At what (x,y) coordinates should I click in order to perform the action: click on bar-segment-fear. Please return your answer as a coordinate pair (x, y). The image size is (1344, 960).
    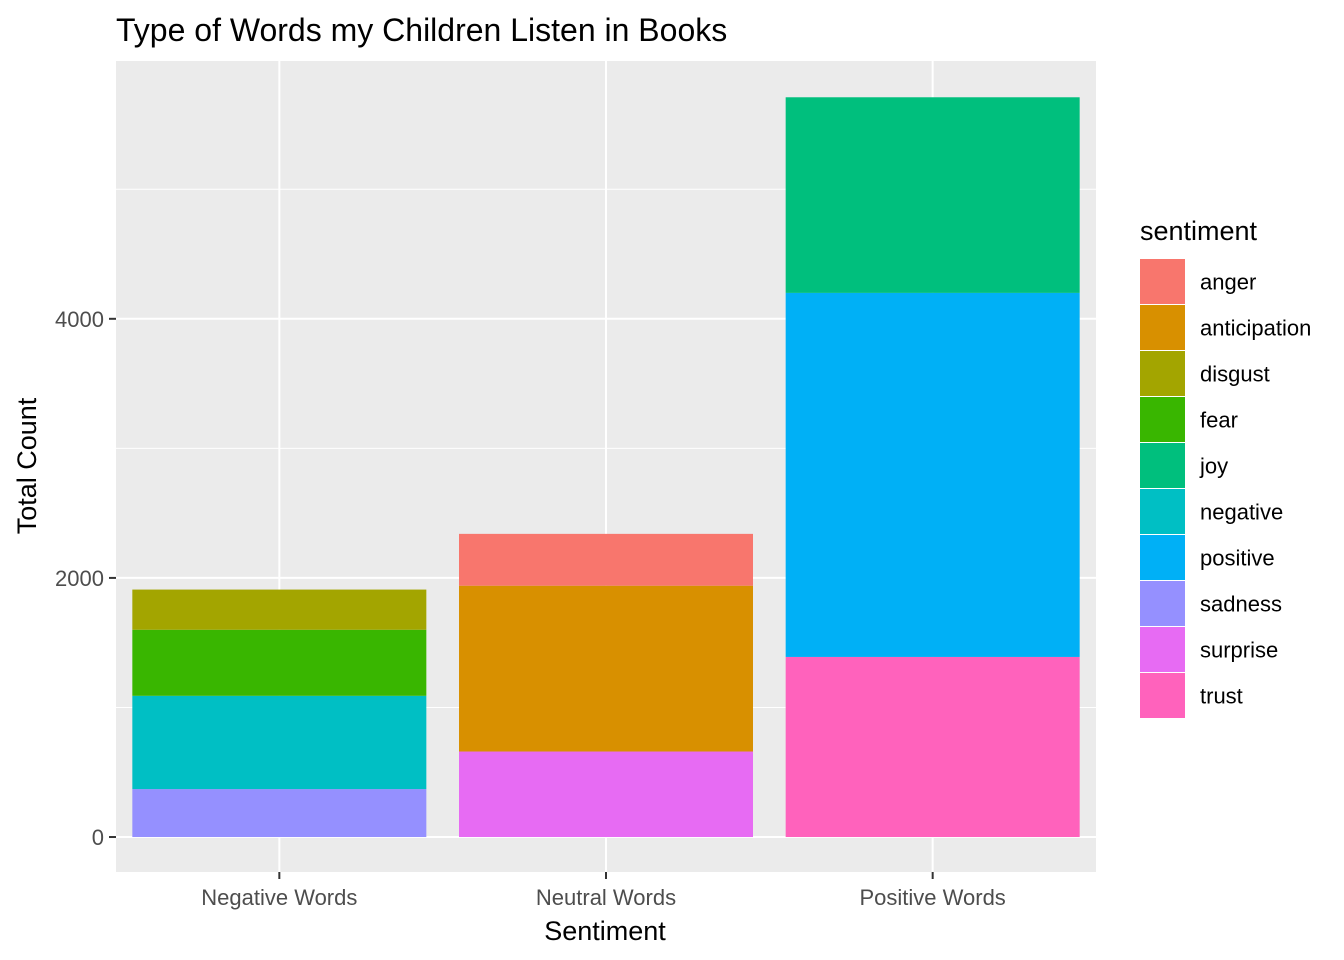
    Looking at the image, I should click on (279, 662).